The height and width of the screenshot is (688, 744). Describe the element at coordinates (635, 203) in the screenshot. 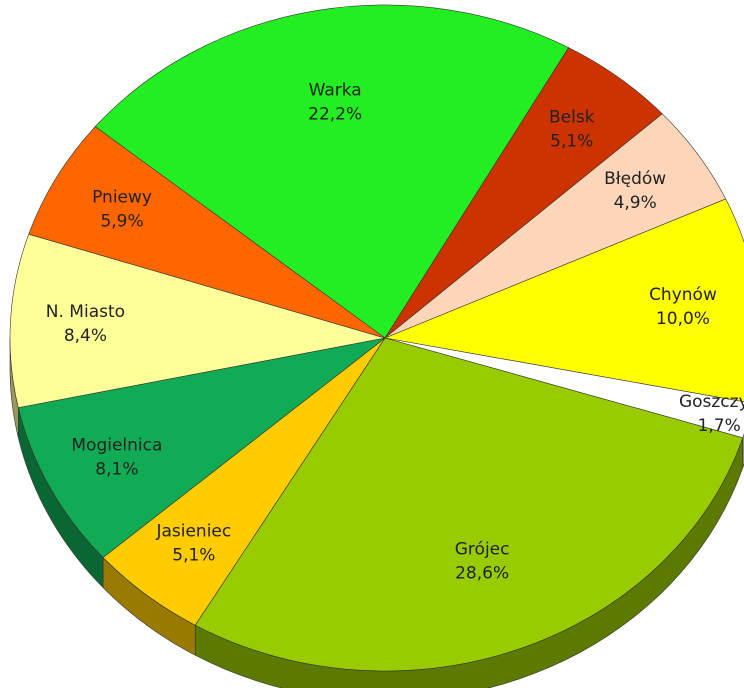

I see `slice-value: 4,9%` at that location.